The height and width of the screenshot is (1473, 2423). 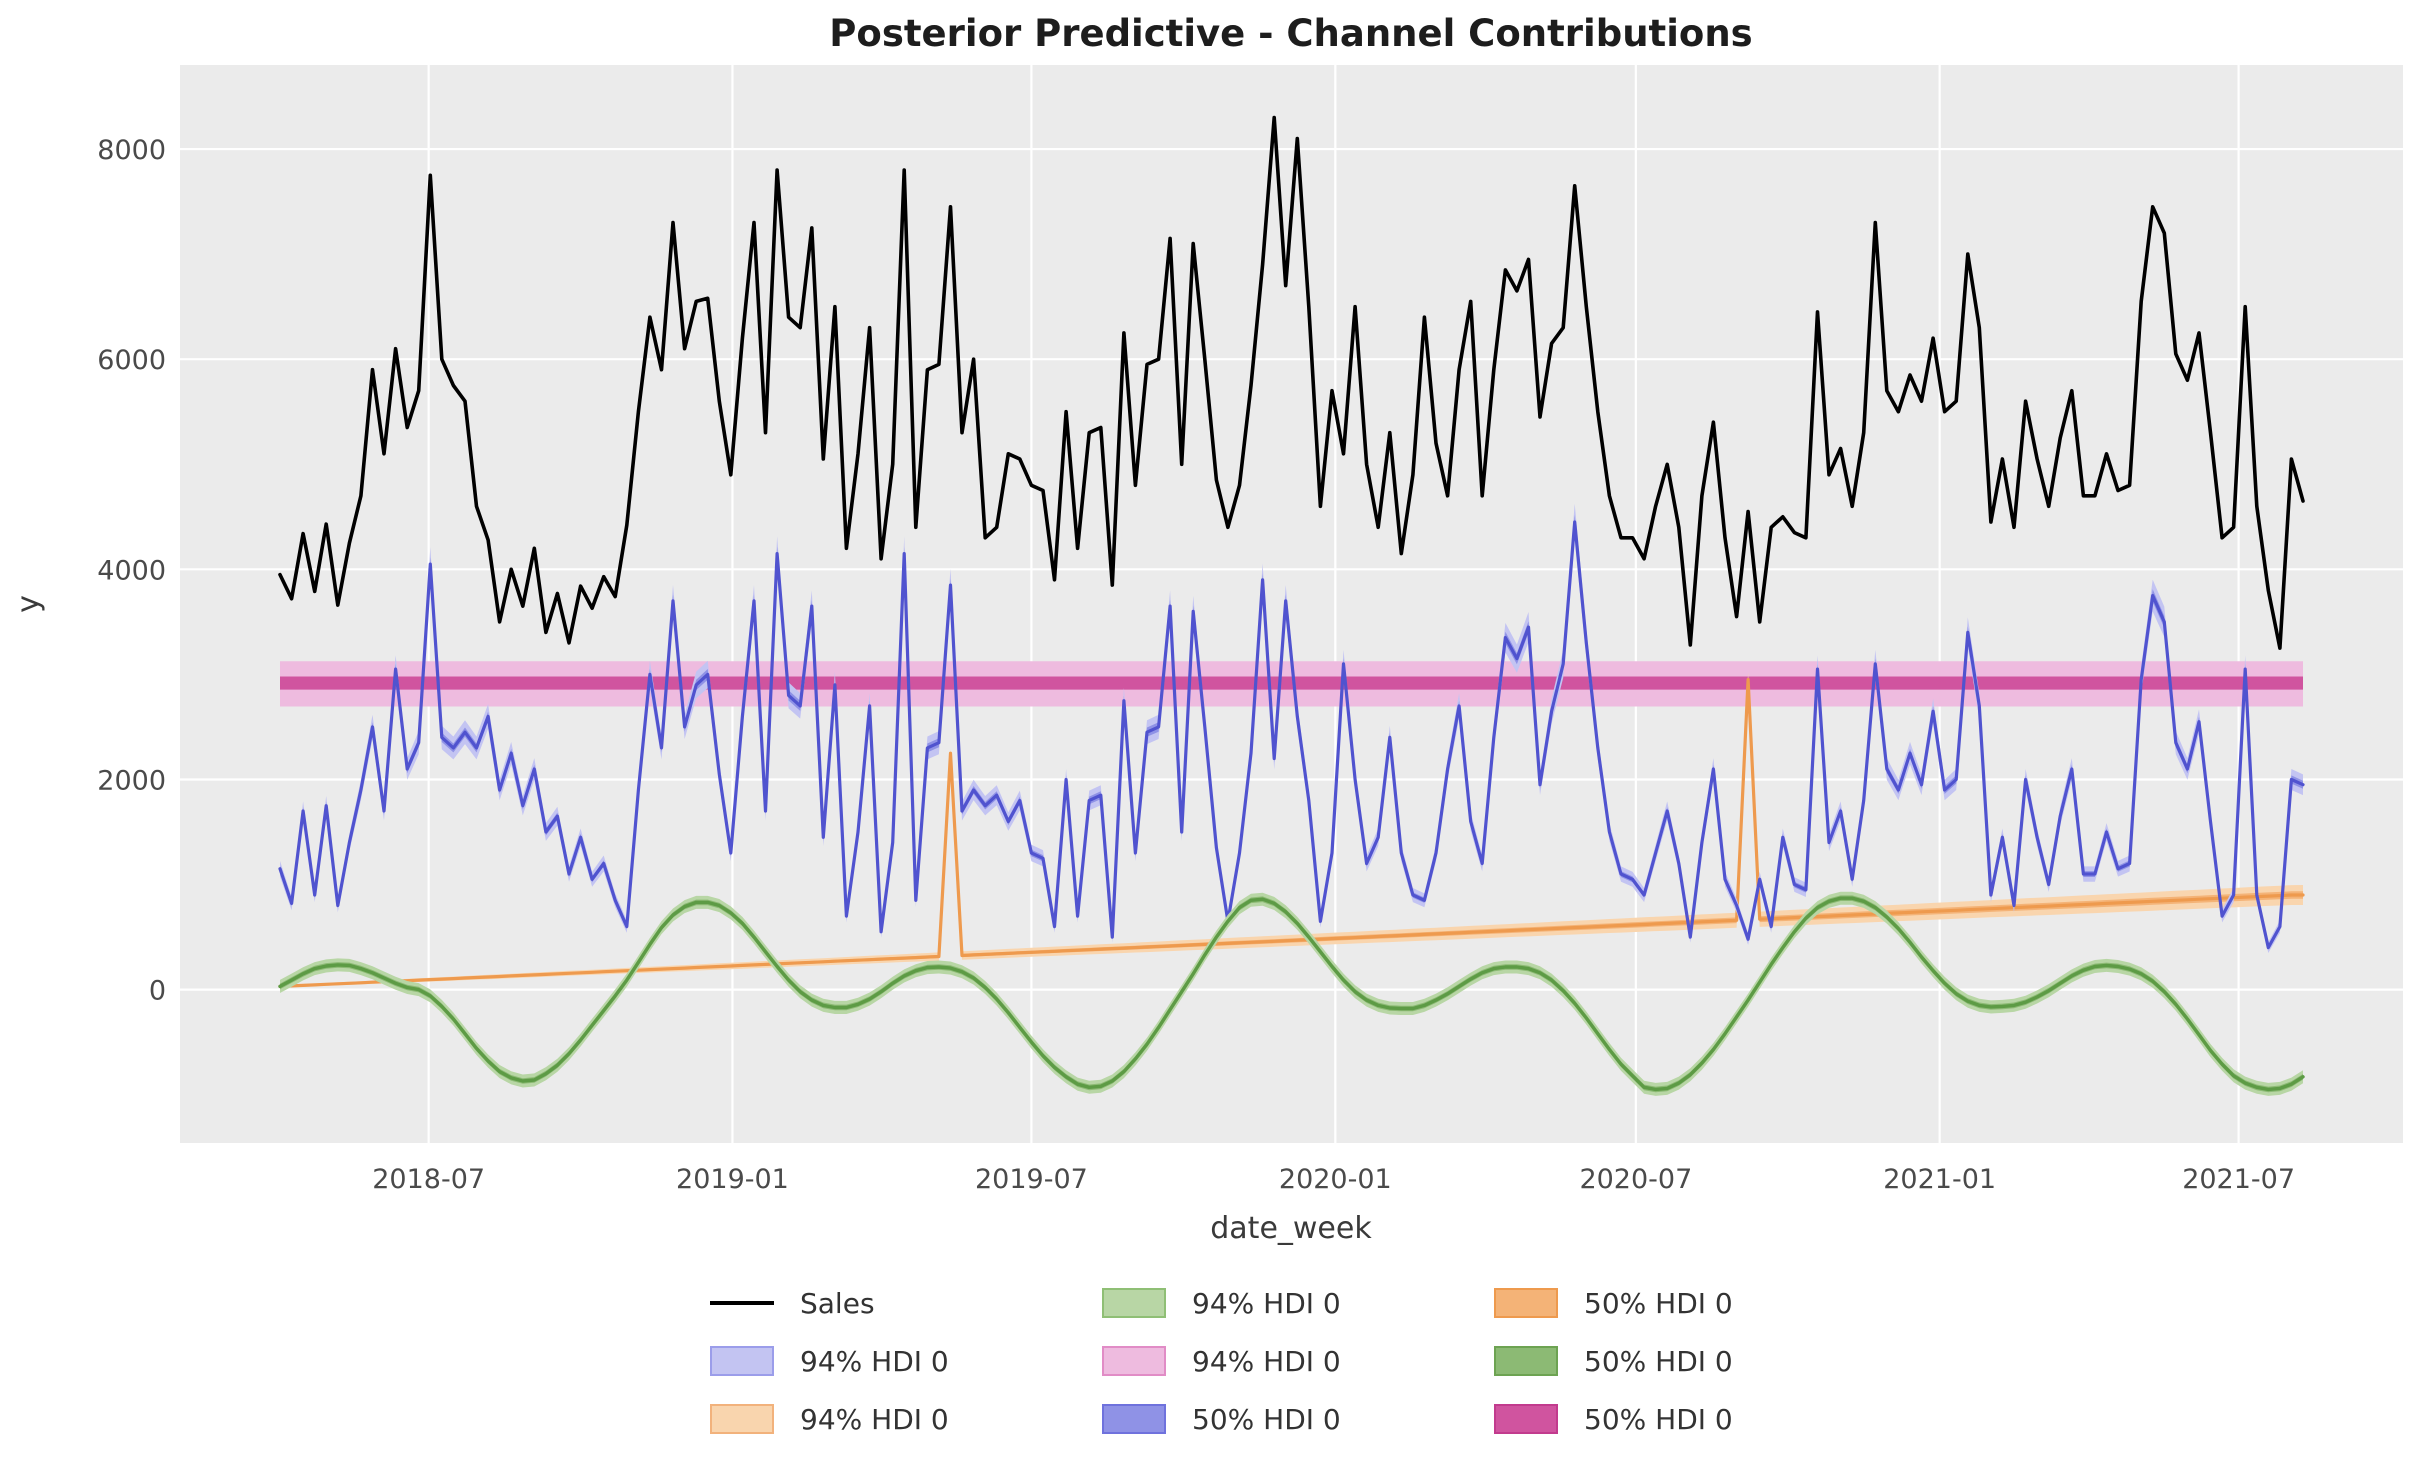 I want to click on blue-94-swatch, so click(x=742, y=1361).